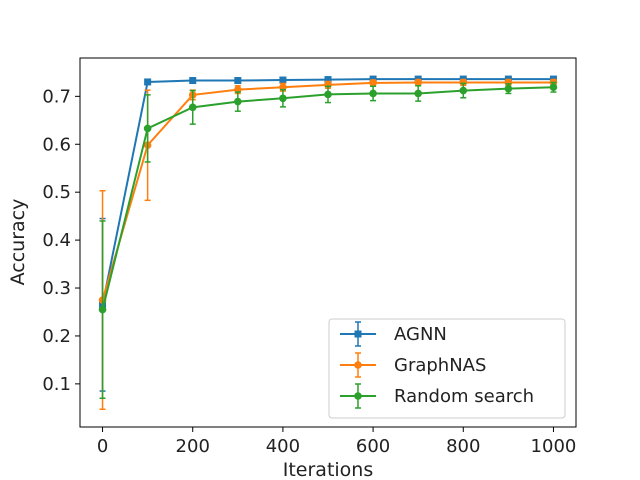 The width and height of the screenshot is (640, 480). What do you see at coordinates (328, 469) in the screenshot?
I see `x-axis-label: Iterations` at bounding box center [328, 469].